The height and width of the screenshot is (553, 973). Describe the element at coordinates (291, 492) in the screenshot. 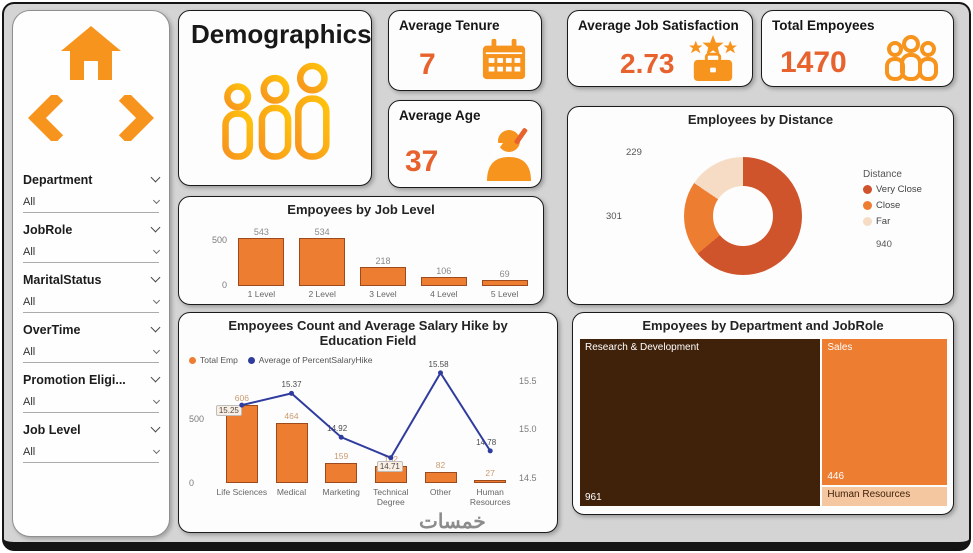

I see `x-axis-label: Medical` at that location.